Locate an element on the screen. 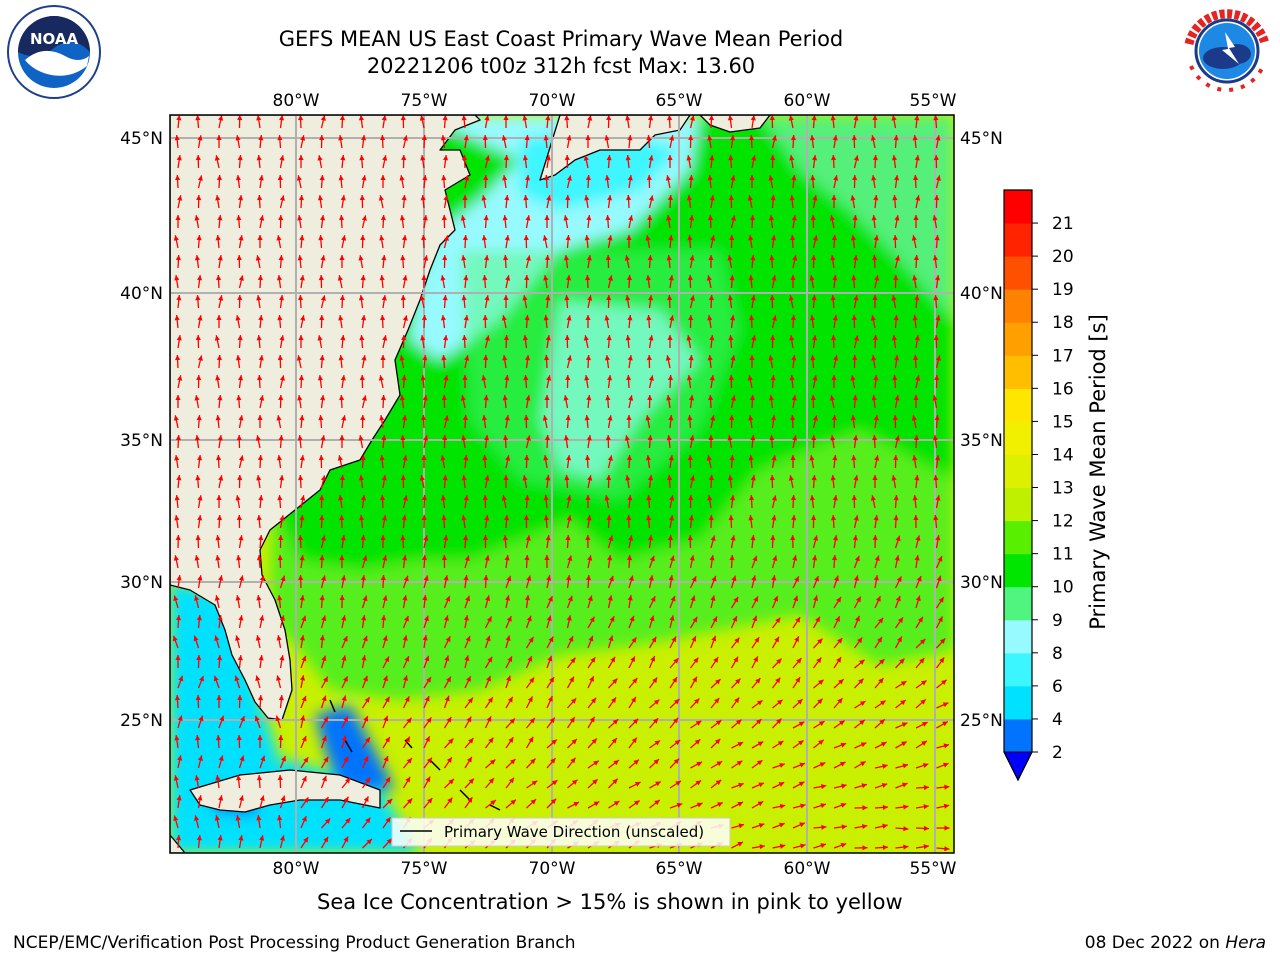 This screenshot has width=1280, height=960. lon-label: 70°W is located at coordinates (552, 869).